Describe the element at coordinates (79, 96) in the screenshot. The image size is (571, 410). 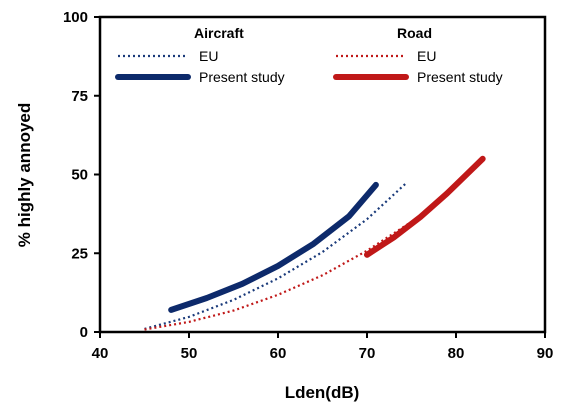
I see `y-tick-label: 75` at that location.